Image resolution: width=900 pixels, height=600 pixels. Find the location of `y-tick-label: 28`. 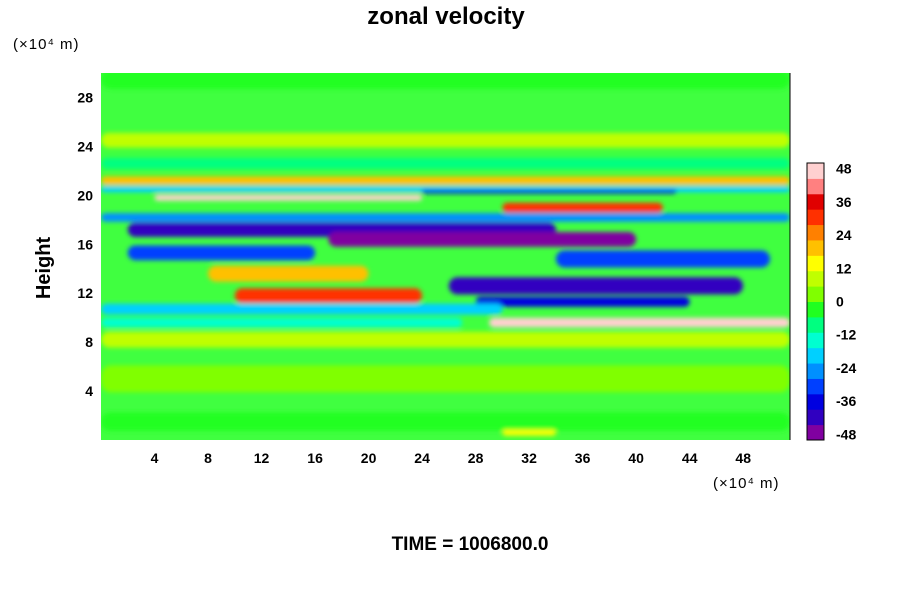

y-tick-label: 28 is located at coordinates (85, 98).